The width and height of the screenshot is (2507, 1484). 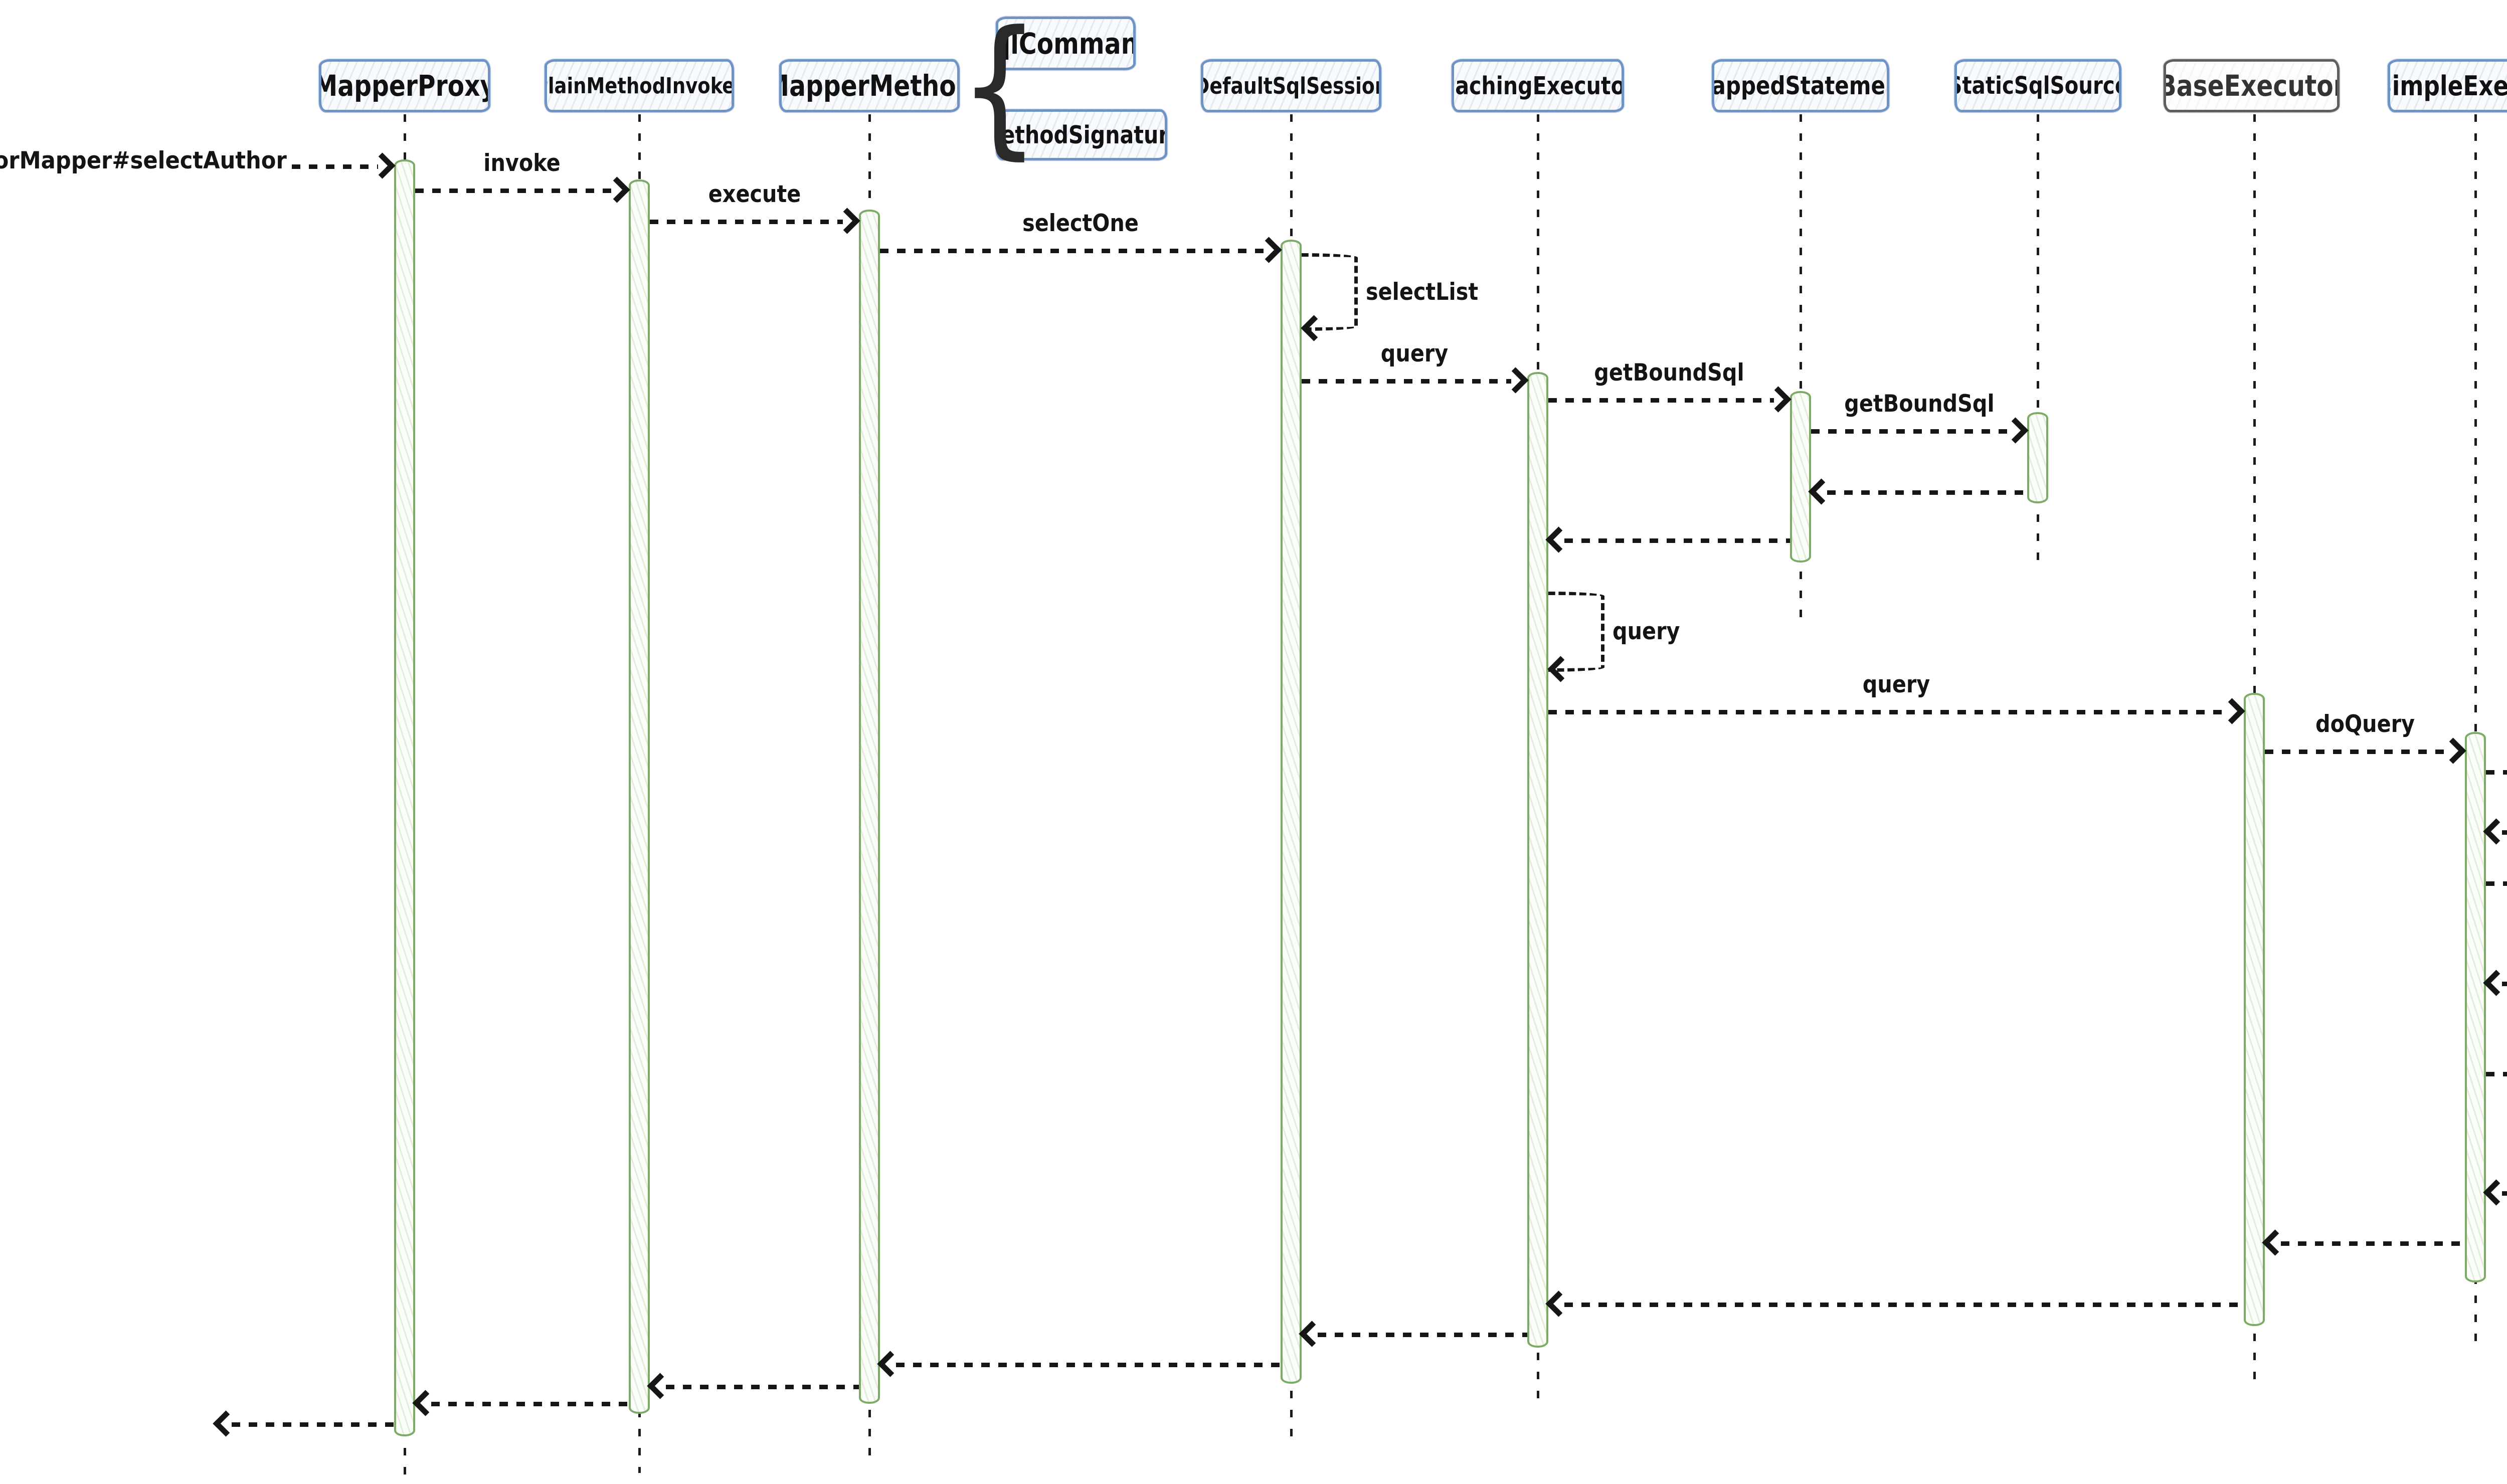 I want to click on return-message-7-line, so click(x=1677, y=540).